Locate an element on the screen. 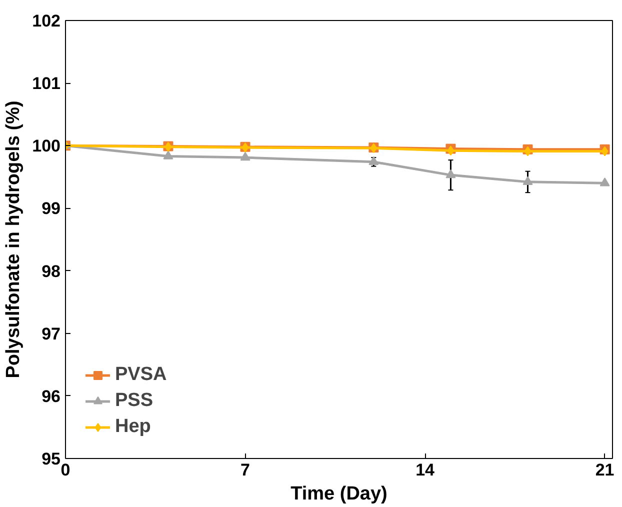 The width and height of the screenshot is (622, 507). y-tick-label: 98 is located at coordinates (51, 271).